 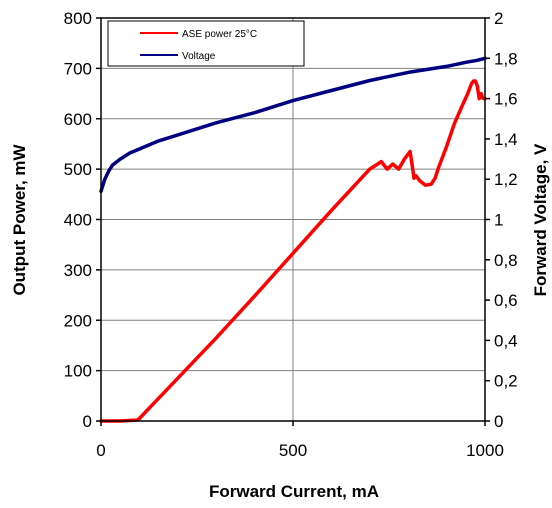 I want to click on y2-tick-label: 1,8, so click(x=506, y=58).